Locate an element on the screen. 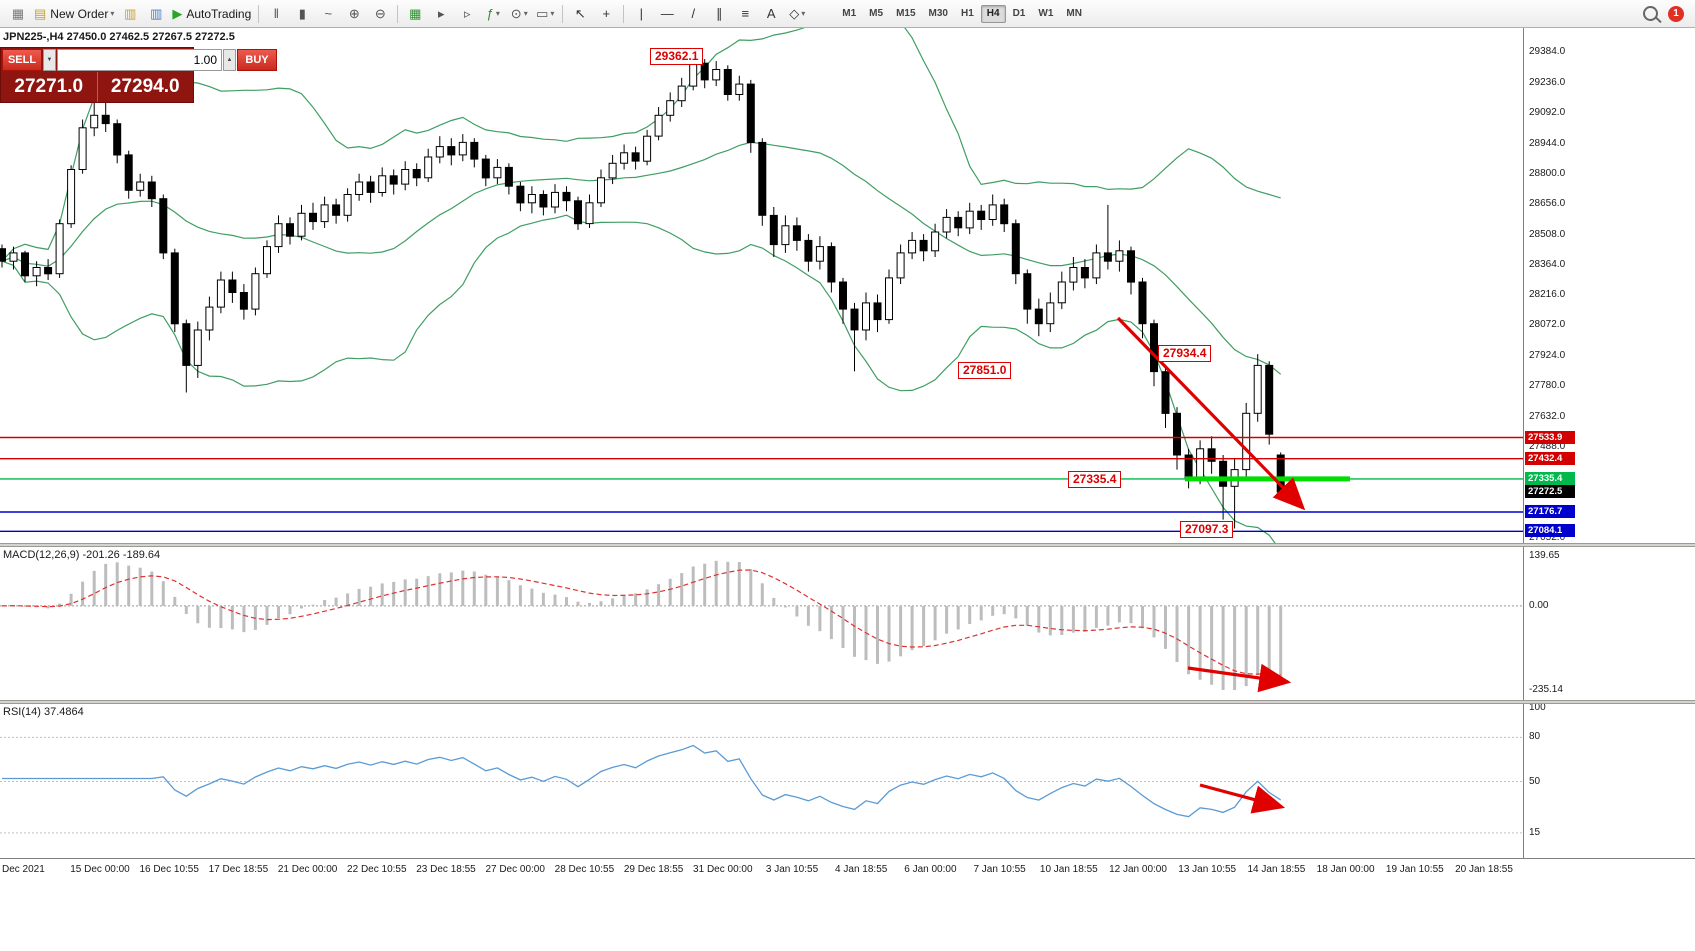  timeframe-M30: M30 is located at coordinates (938, 13).